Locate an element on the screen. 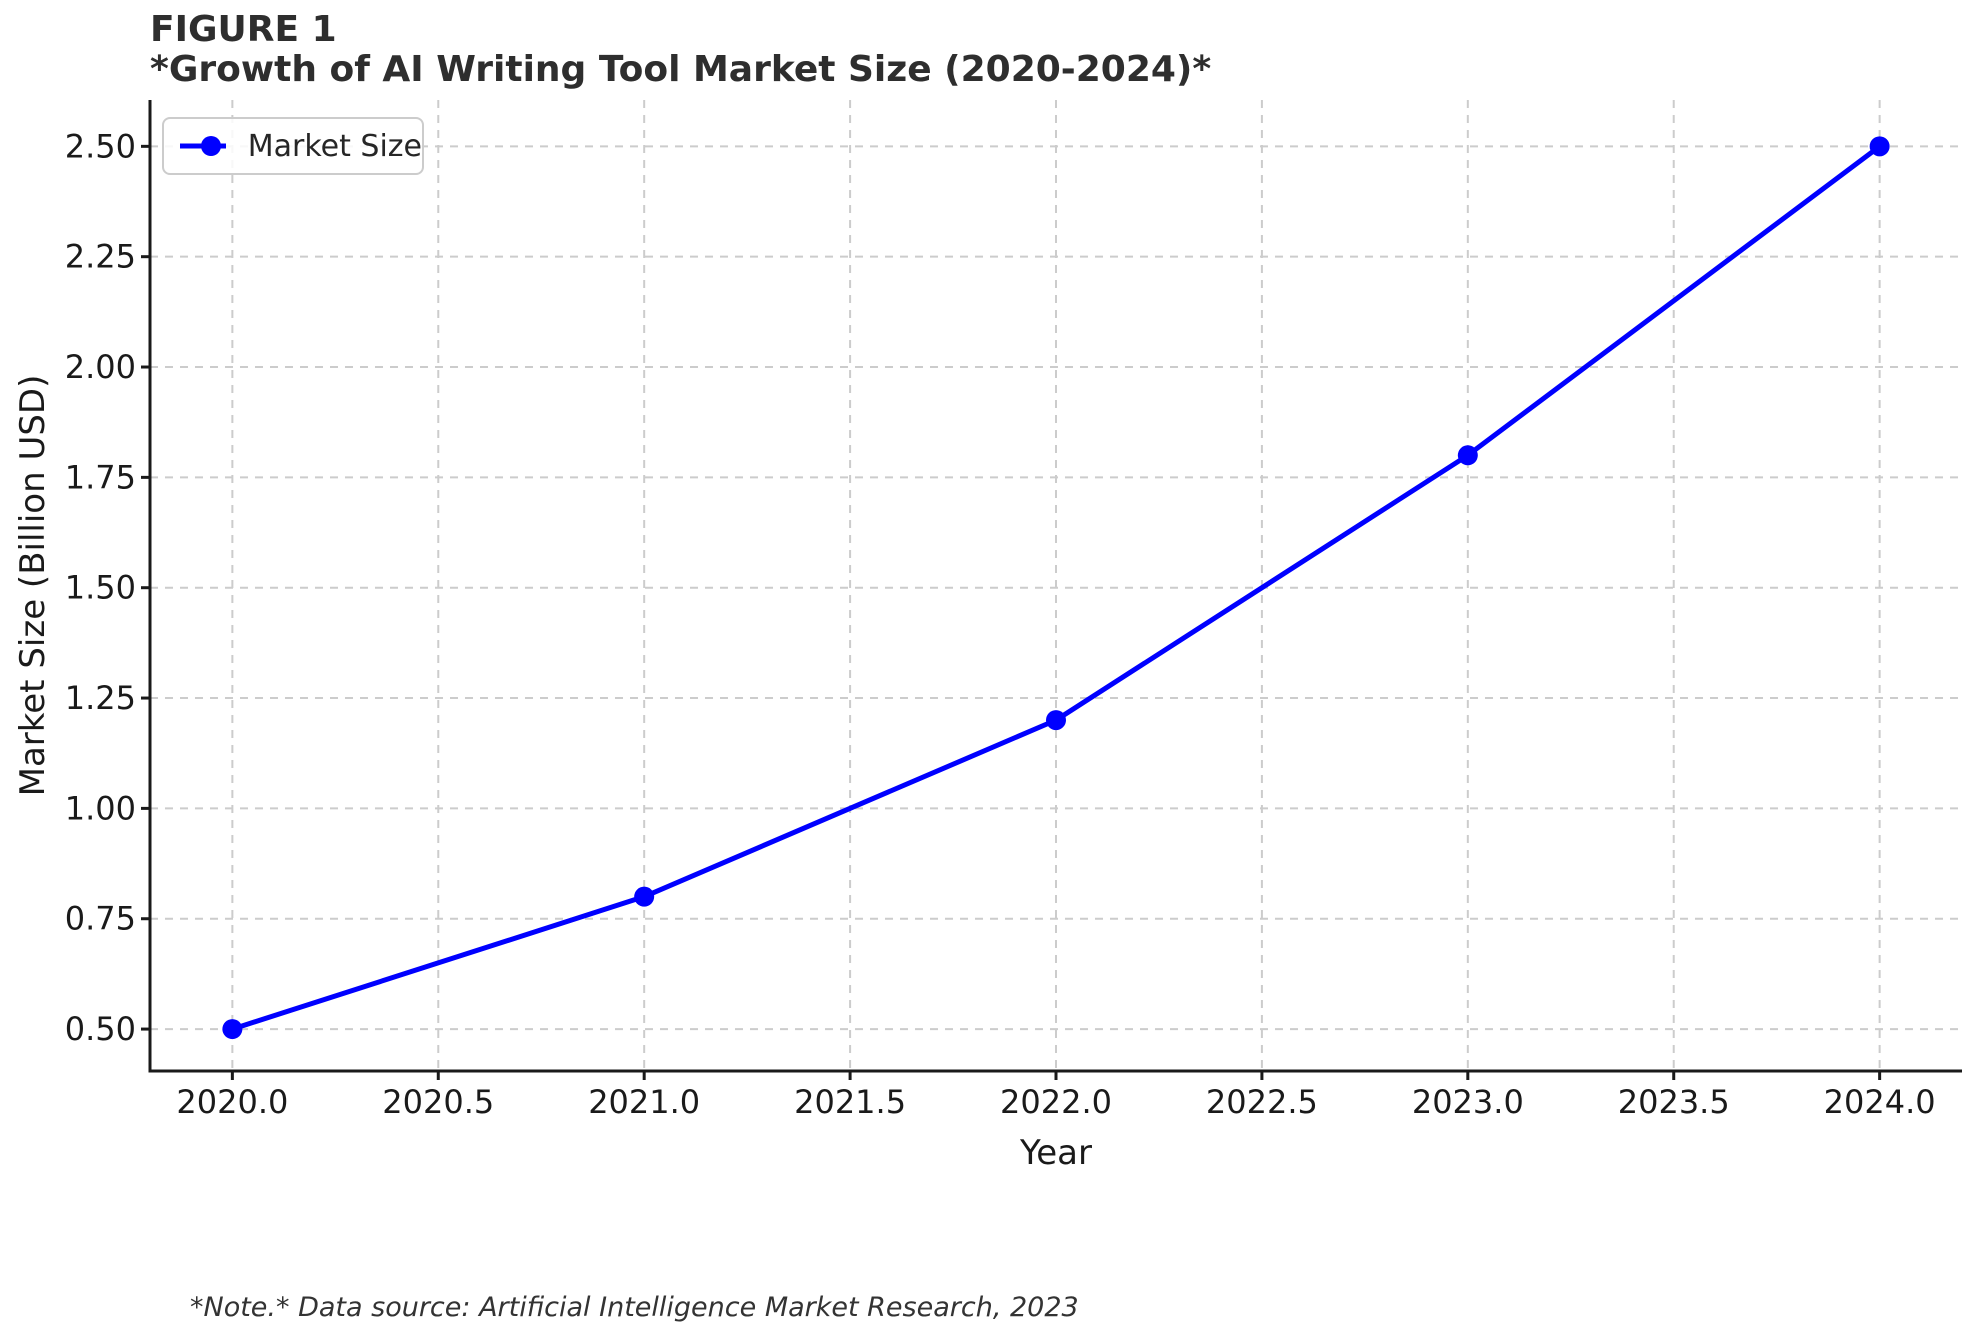 Image resolution: width=1979 pixels, height=1336 pixels. legend-label: Market Size is located at coordinates (334, 146).